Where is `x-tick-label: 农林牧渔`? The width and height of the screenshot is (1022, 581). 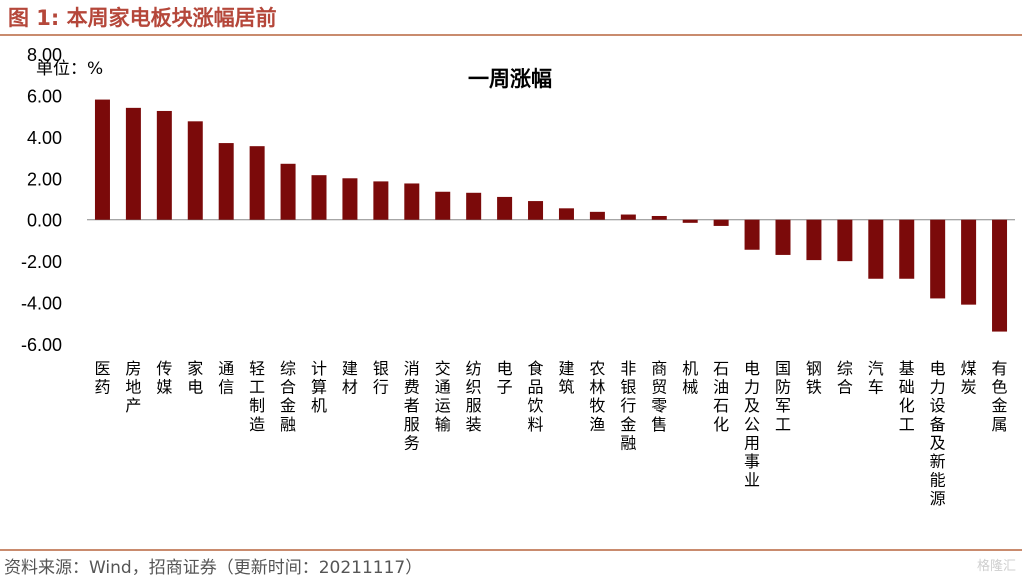 x-tick-label: 农林牧渔 is located at coordinates (597, 396).